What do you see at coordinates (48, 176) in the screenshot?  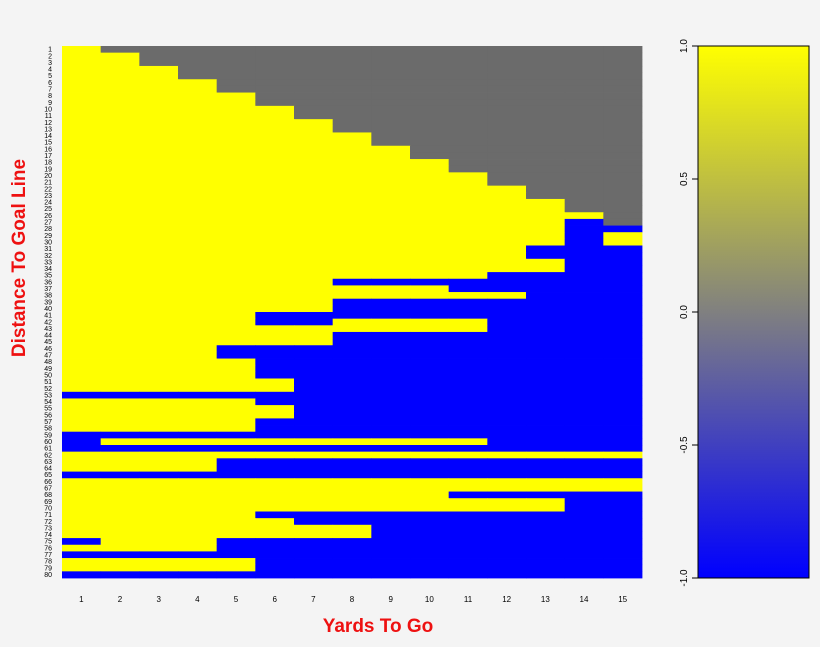 I see `y-tick-label: 20` at bounding box center [48, 176].